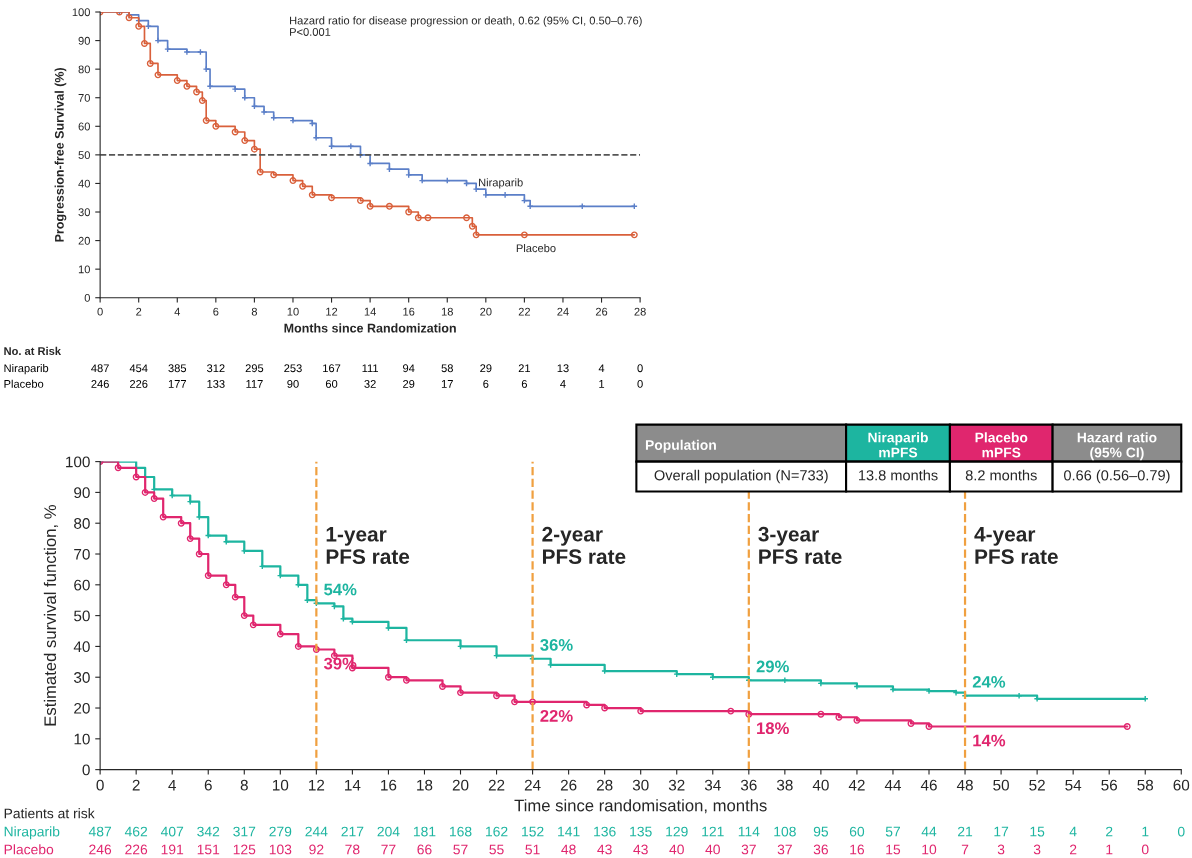 The image size is (1192, 858). Describe the element at coordinates (893, 785) in the screenshot. I see `x-tick-label: 44` at that location.